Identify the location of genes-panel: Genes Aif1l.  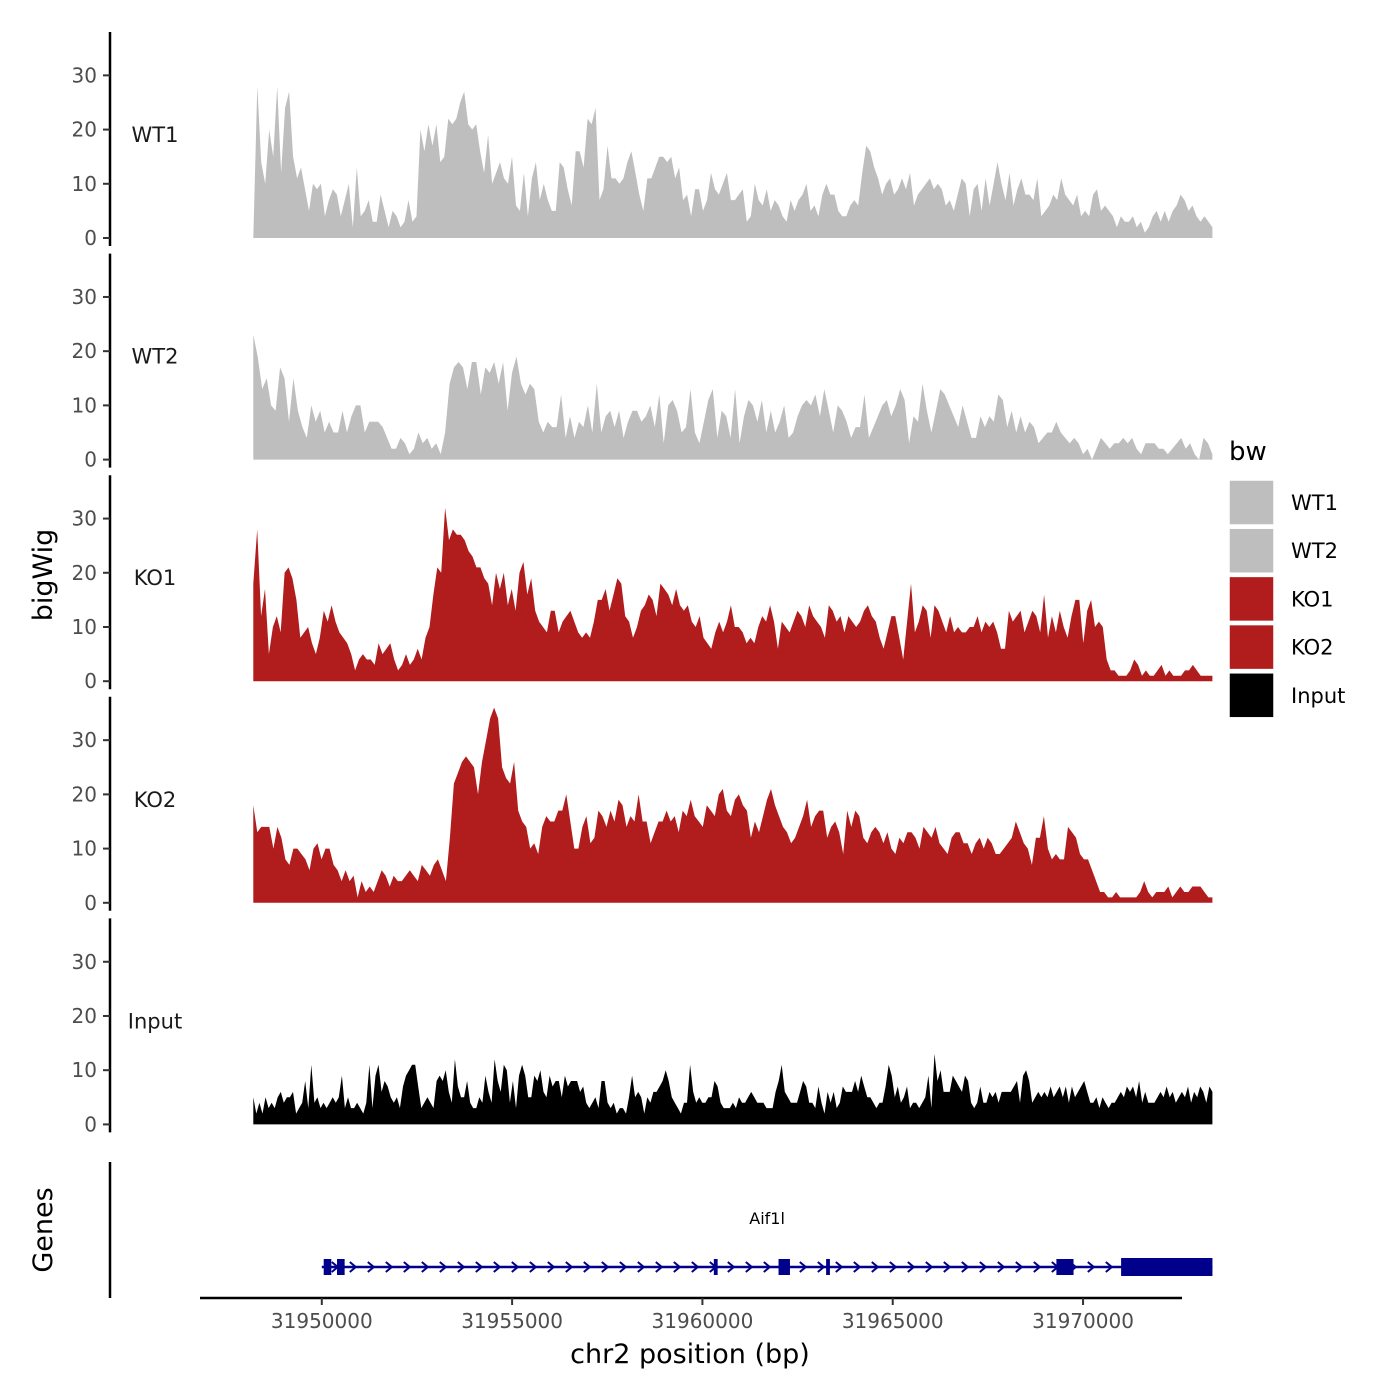
(620, 1230).